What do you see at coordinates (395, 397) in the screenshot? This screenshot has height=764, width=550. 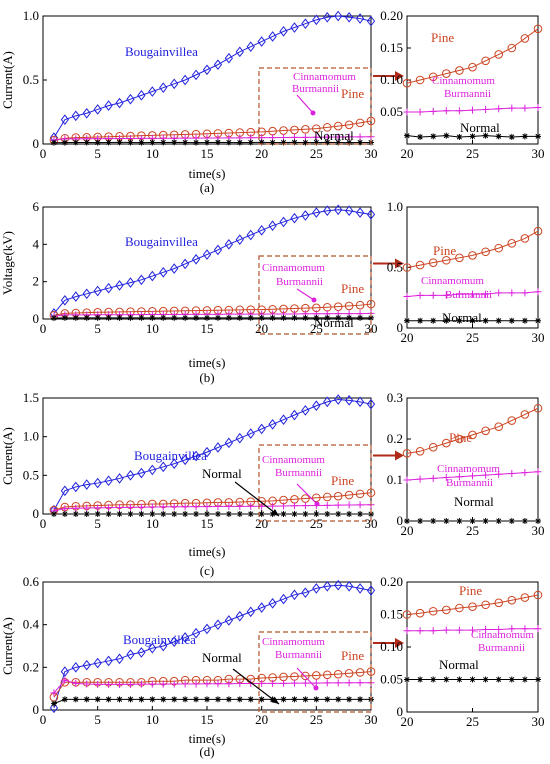 I see `zoom-y-tick-label: 0.3` at bounding box center [395, 397].